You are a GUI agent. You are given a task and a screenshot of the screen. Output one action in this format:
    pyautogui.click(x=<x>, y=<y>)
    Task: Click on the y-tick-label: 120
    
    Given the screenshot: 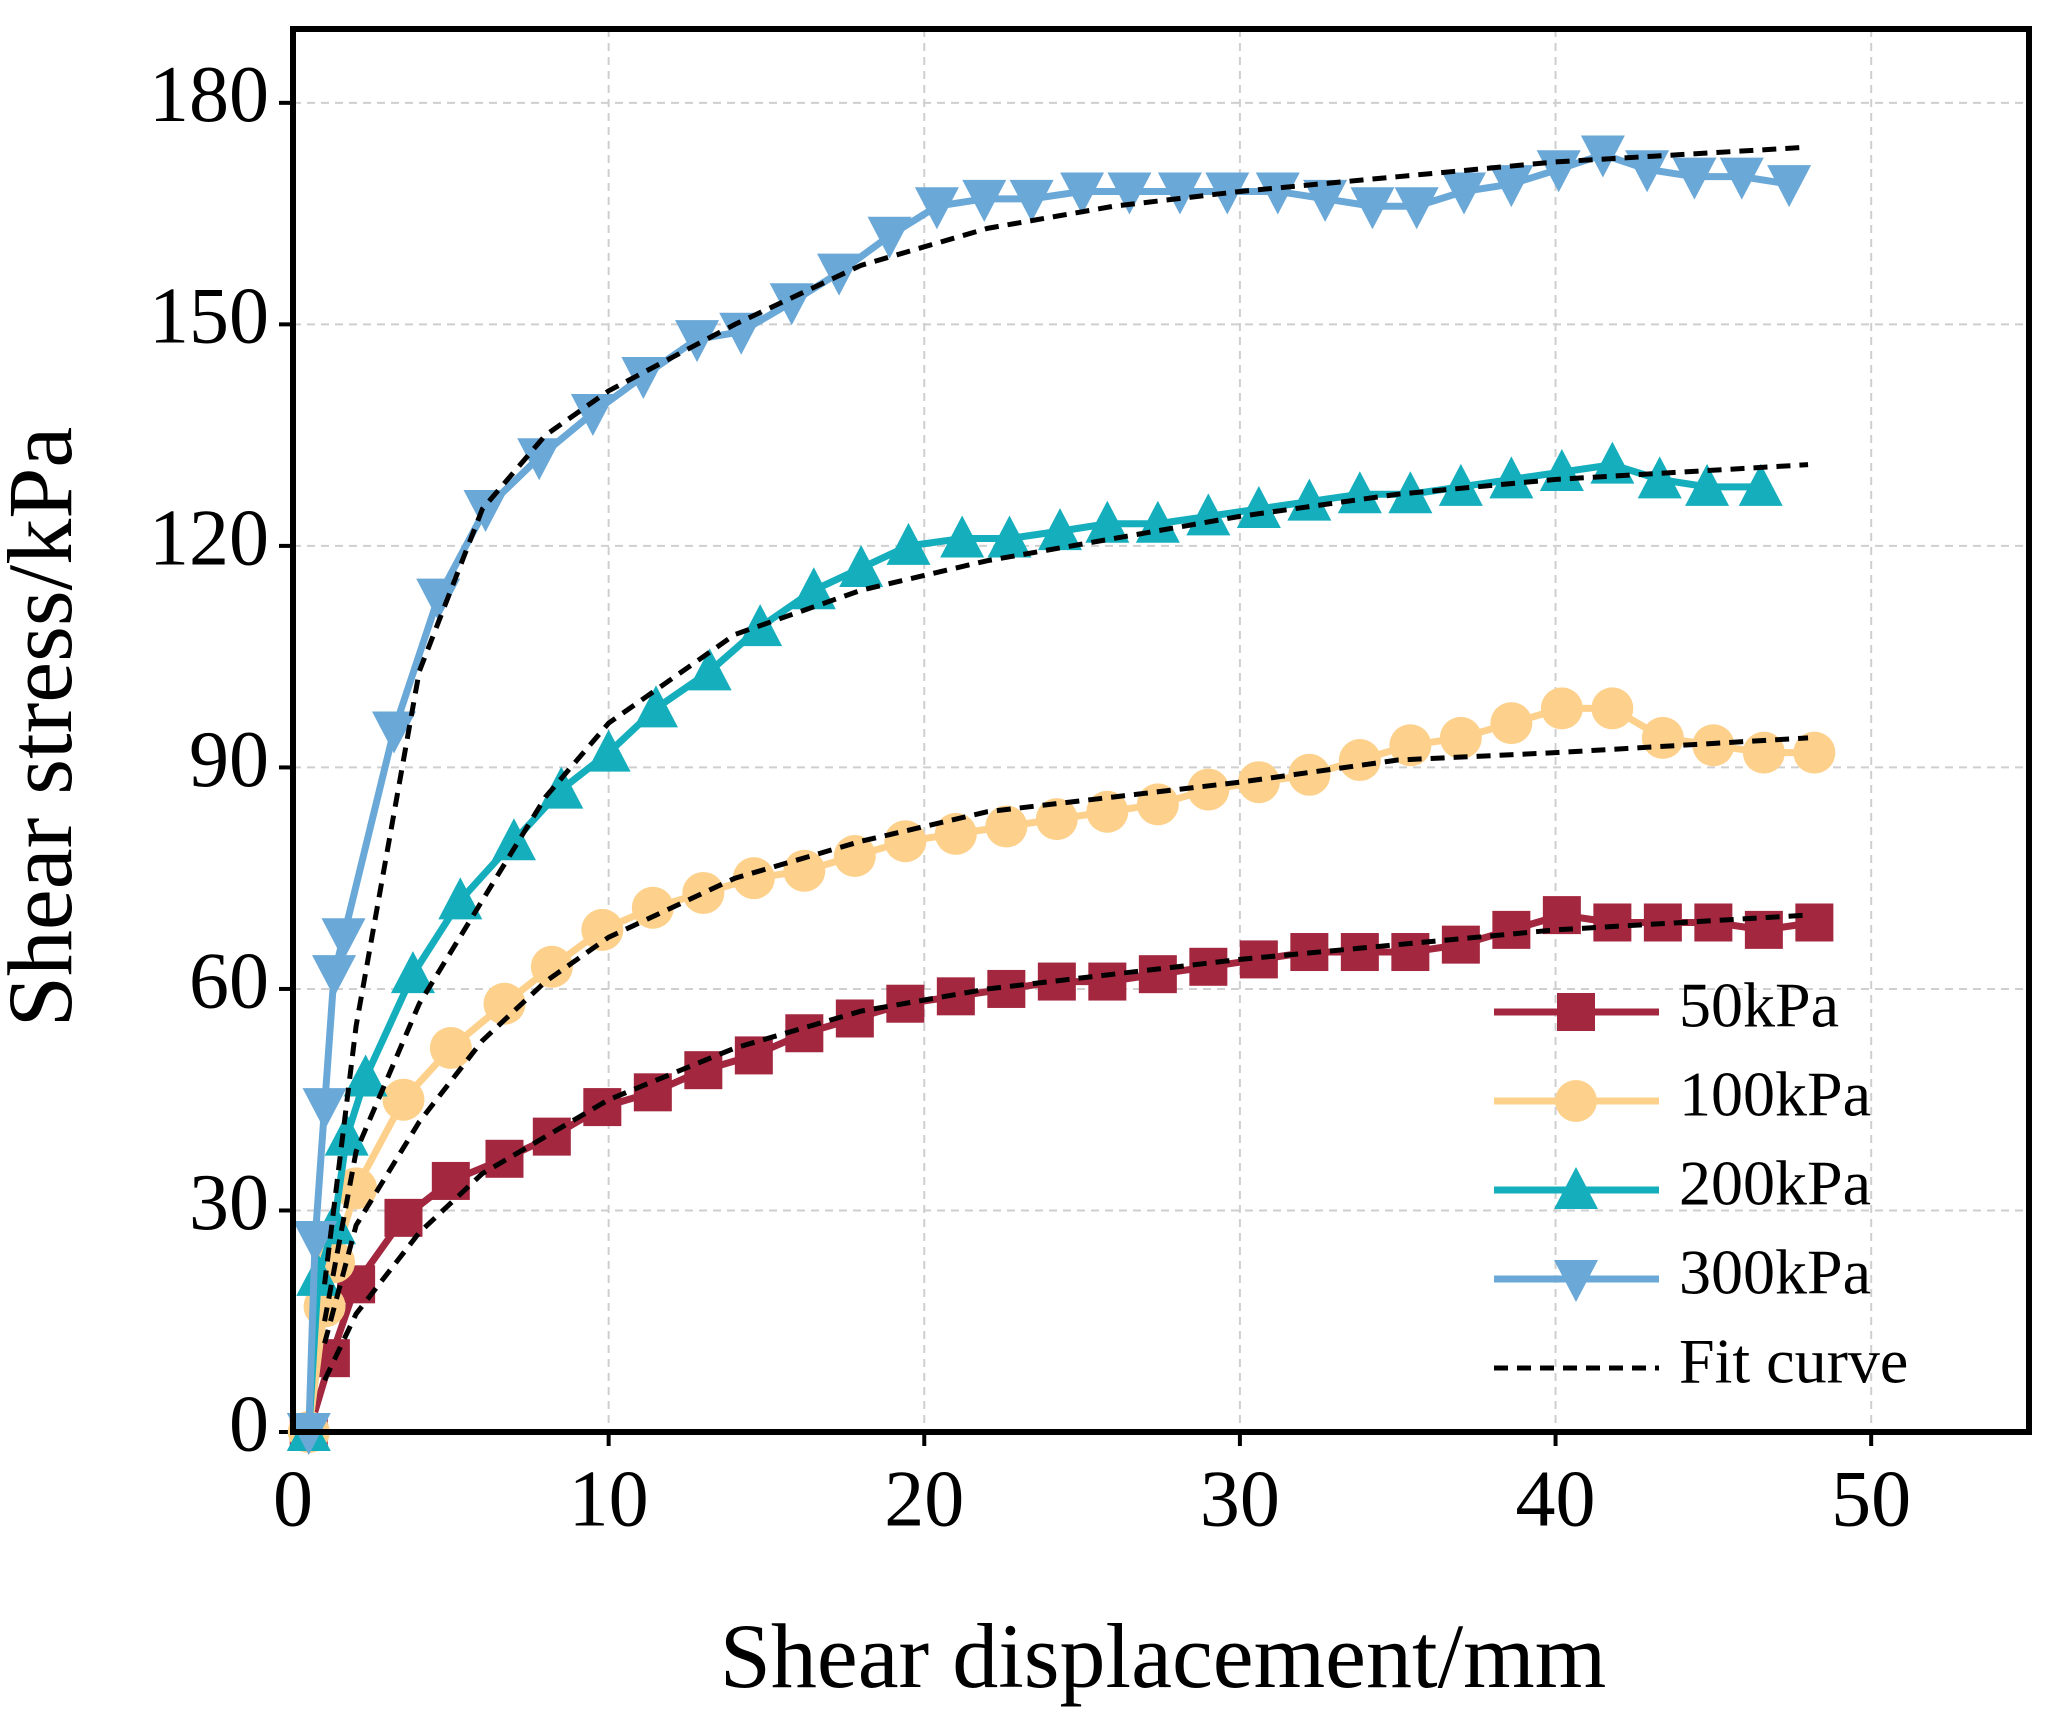 What is the action you would take?
    pyautogui.click(x=209, y=538)
    